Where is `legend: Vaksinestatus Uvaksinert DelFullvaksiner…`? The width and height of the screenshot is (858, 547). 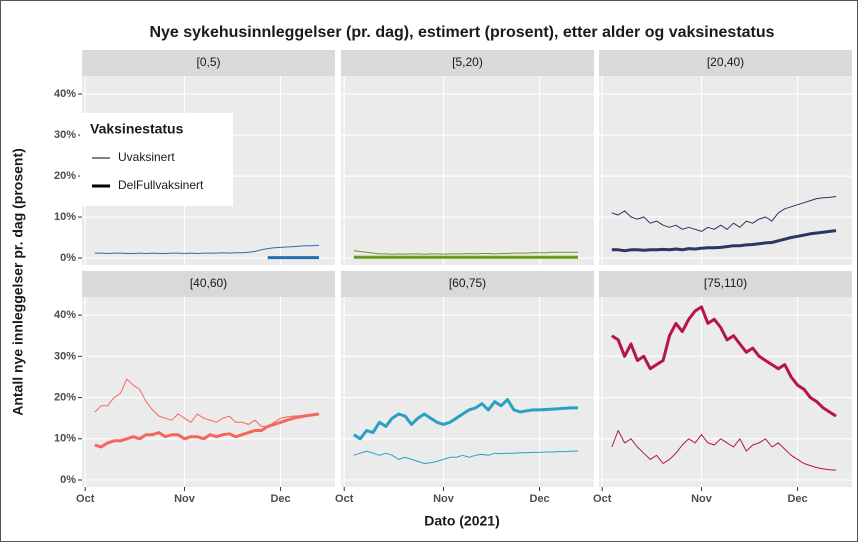 legend: Vaksinestatus Uvaksinert DelFullvaksiner… is located at coordinates (156, 159).